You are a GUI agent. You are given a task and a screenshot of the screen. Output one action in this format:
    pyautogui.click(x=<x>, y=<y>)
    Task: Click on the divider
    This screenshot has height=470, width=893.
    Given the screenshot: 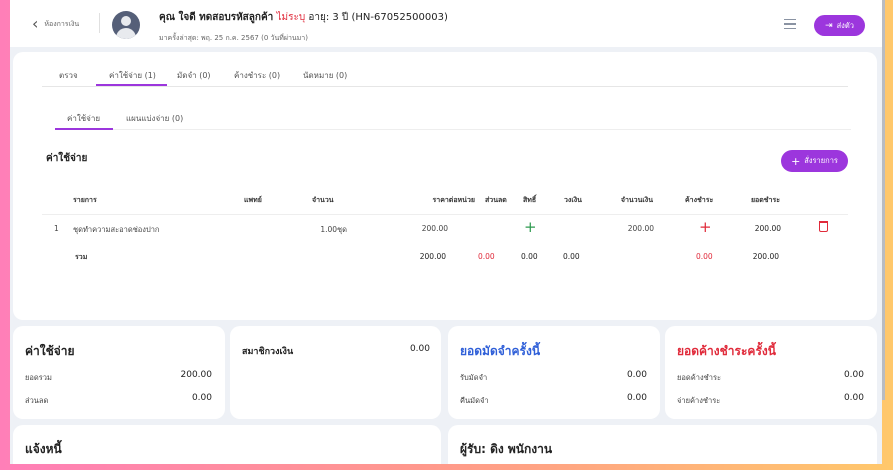 What is the action you would take?
    pyautogui.click(x=99, y=23)
    